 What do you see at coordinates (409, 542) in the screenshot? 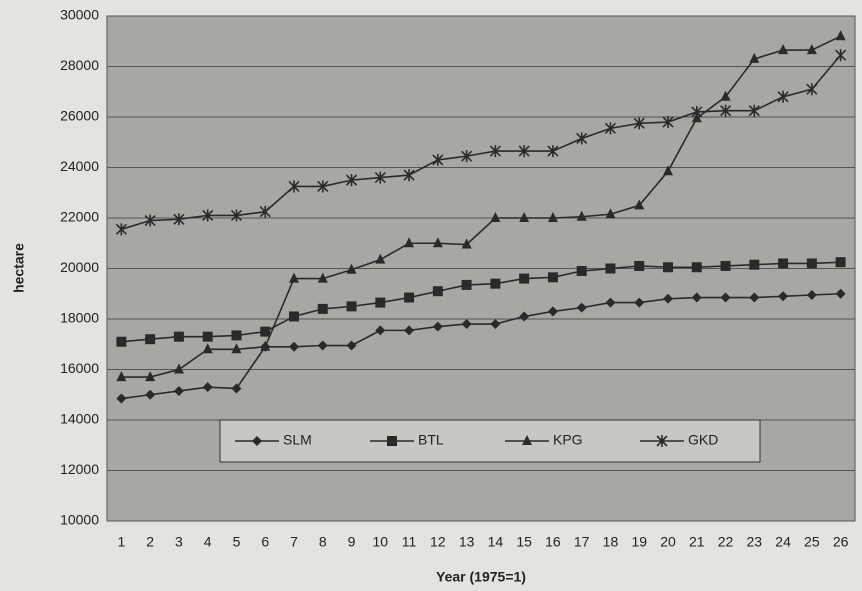
I see `x-tick-label: 11` at bounding box center [409, 542].